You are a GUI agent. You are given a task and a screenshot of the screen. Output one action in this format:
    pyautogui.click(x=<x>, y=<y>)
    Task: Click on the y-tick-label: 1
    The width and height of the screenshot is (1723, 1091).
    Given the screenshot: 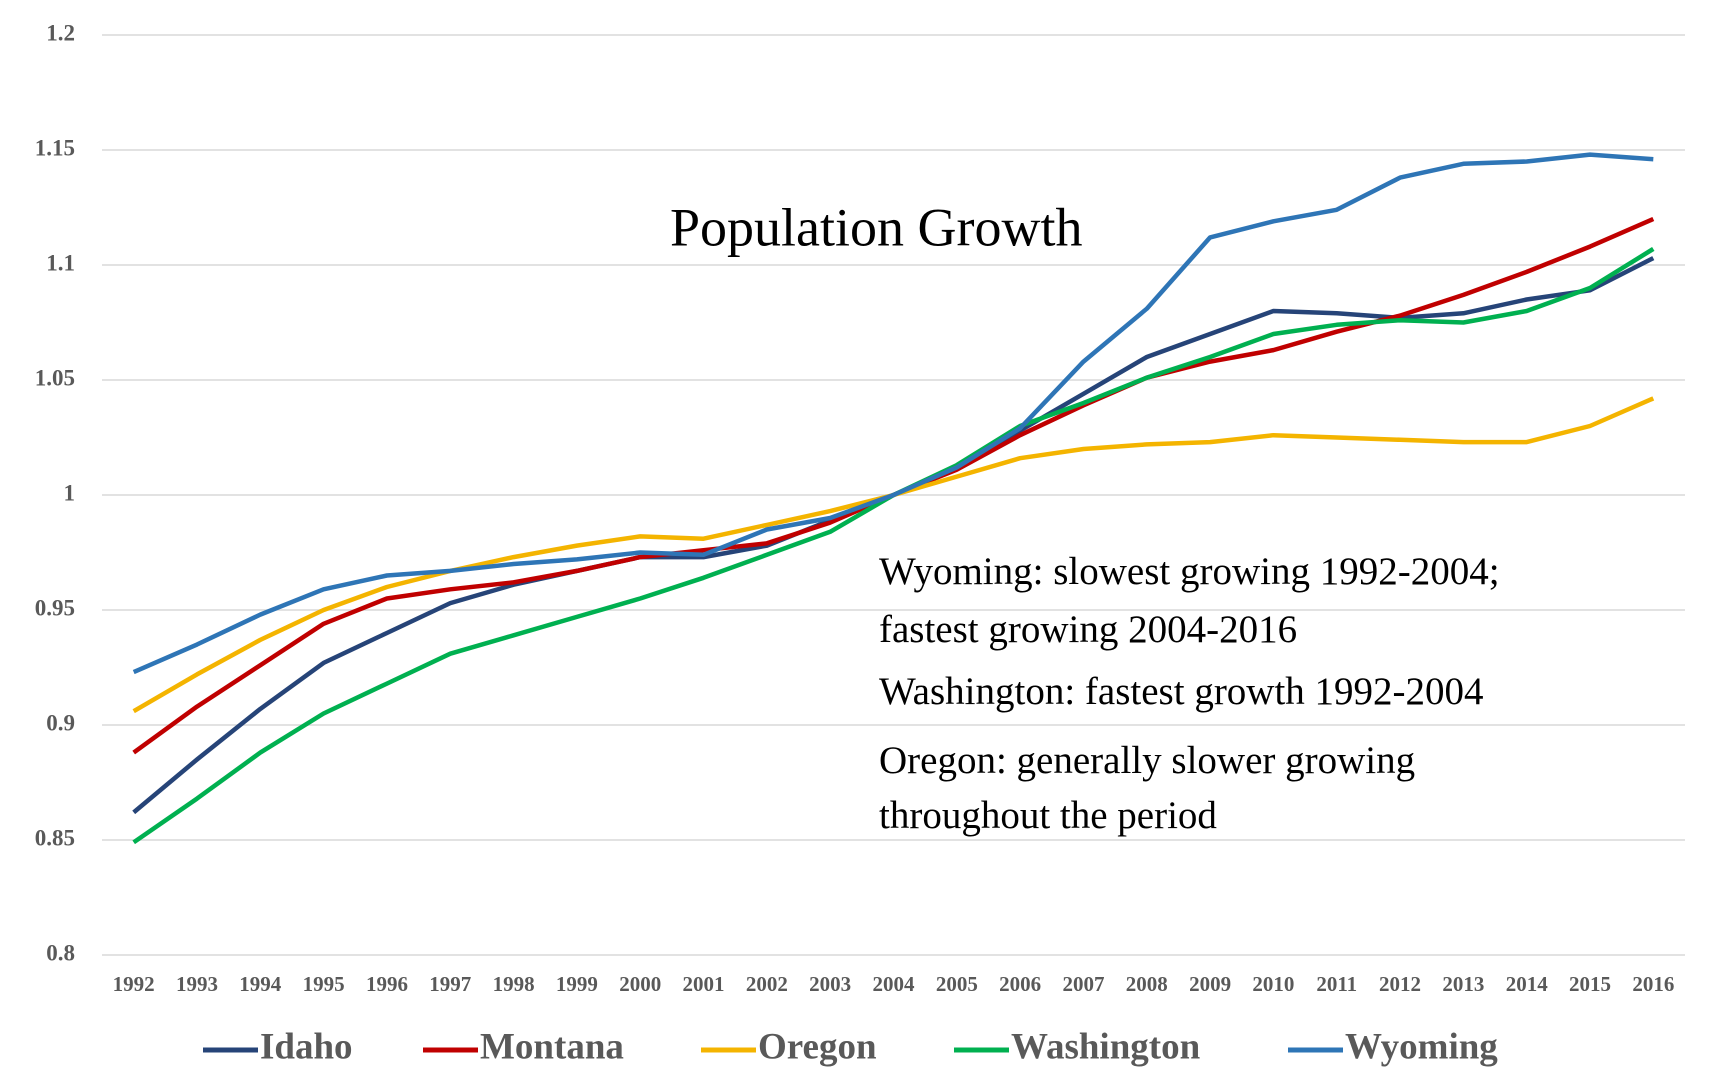 What is the action you would take?
    pyautogui.click(x=70, y=492)
    